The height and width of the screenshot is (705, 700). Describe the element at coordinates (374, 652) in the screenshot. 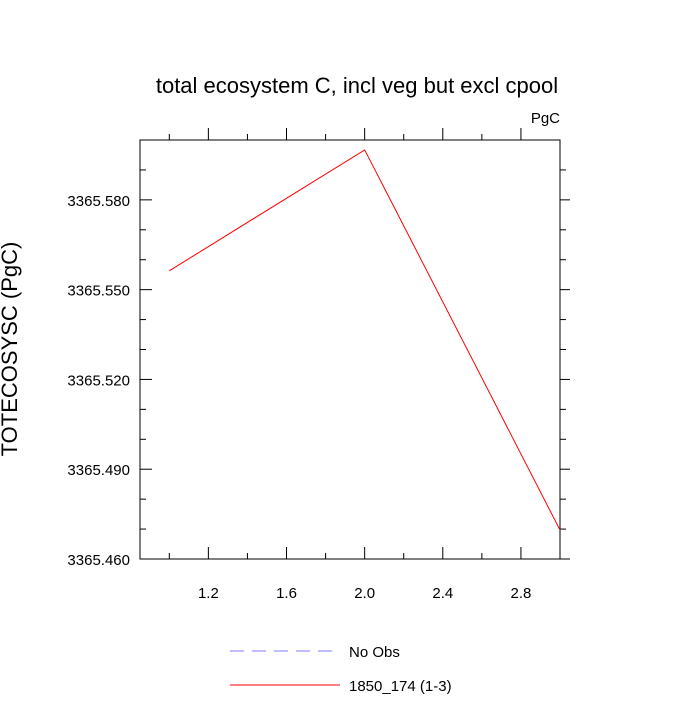

I see `legend-label: No Obs` at that location.